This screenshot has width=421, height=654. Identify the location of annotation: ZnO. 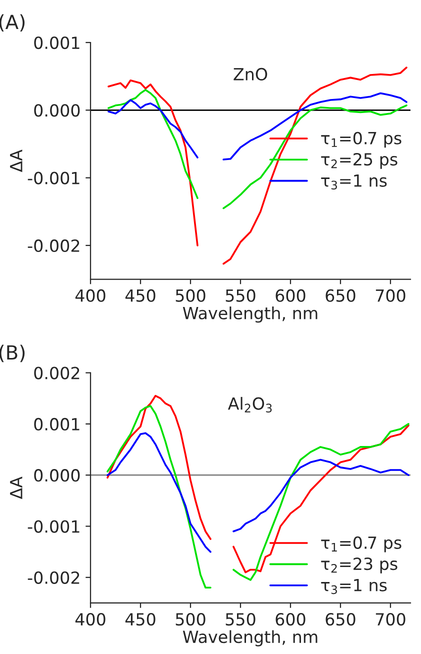
(251, 74).